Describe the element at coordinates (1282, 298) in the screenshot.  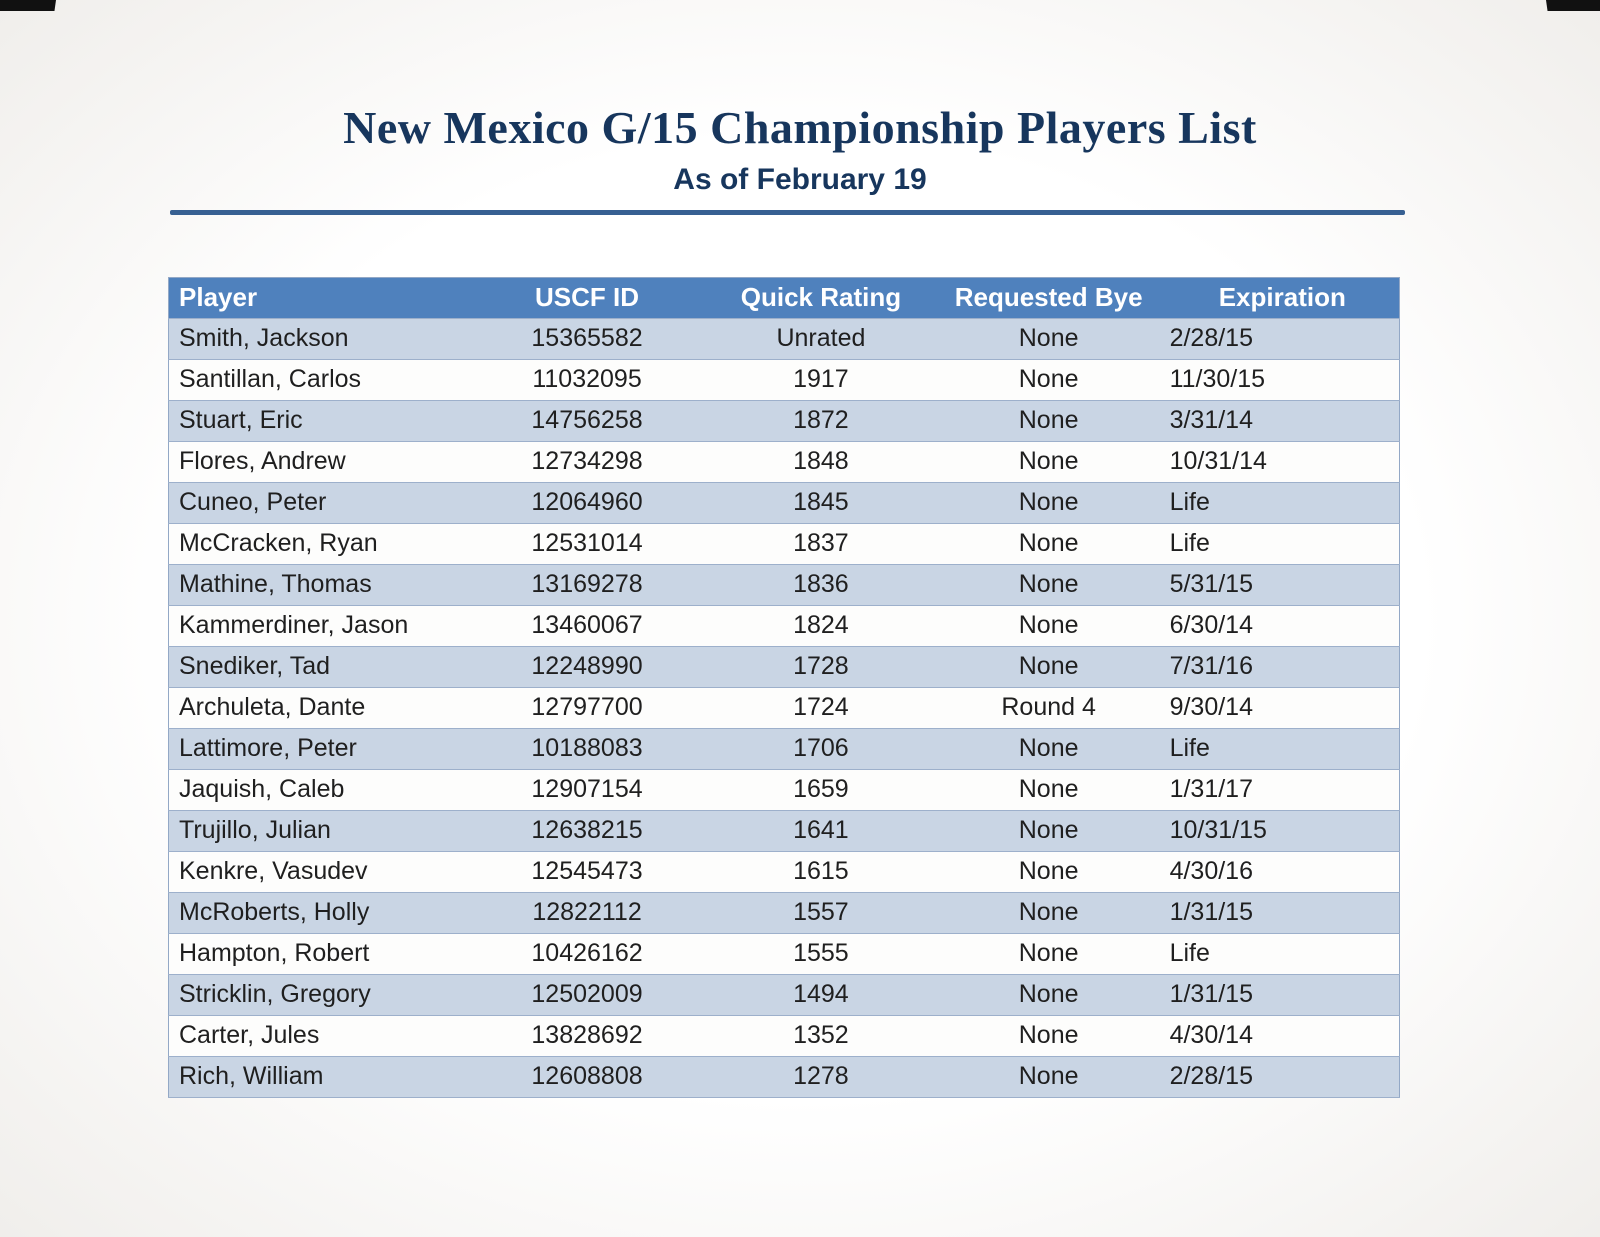
I see `column-header-expiration: Expiration` at that location.